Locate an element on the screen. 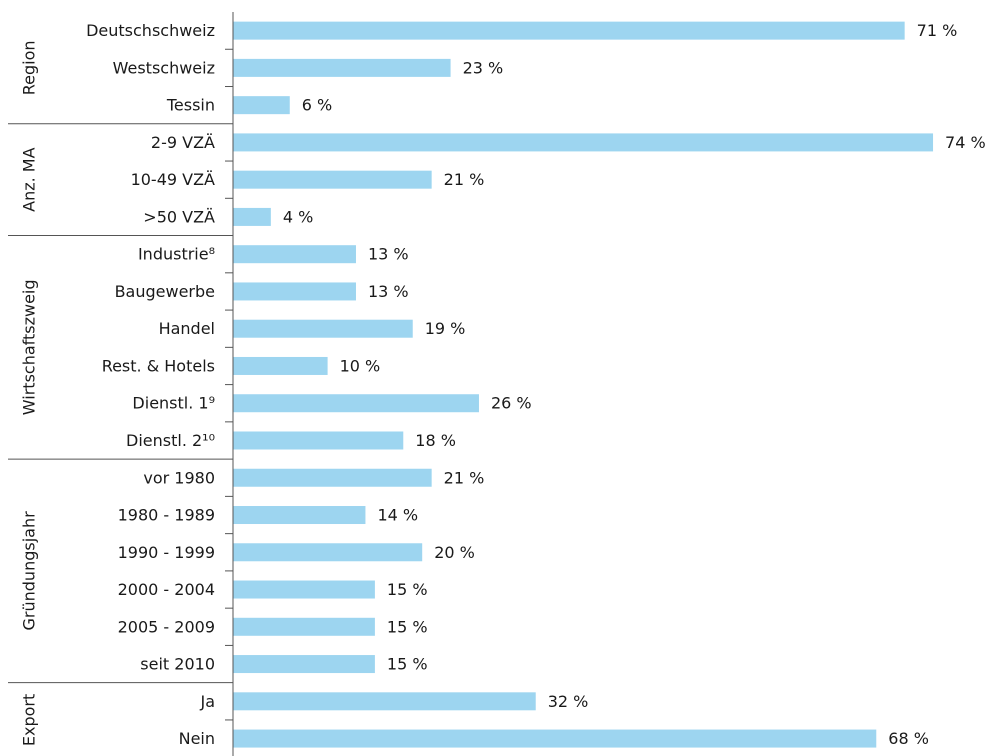  category-label: 2-9 VZÄ is located at coordinates (183, 142).